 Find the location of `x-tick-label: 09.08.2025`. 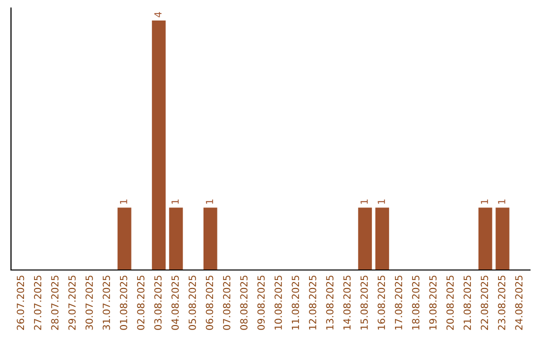

x-tick-label: 09.08.2025 is located at coordinates (261, 303).